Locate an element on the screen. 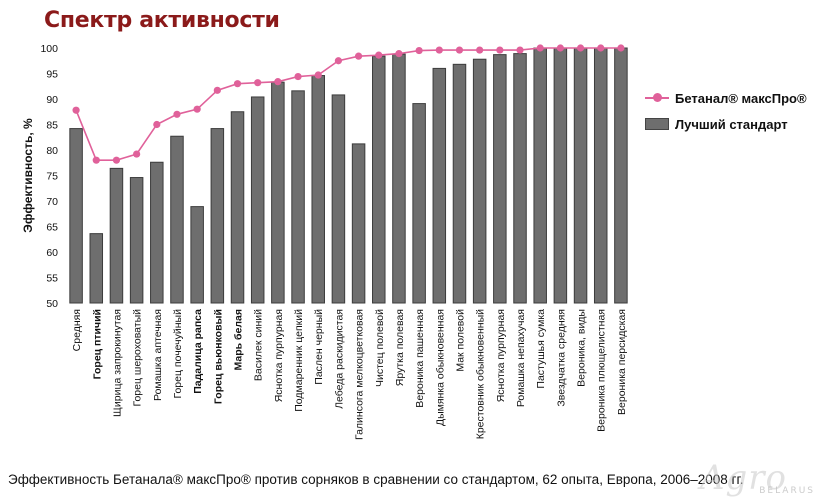 The width and height of the screenshot is (829, 503). x-tick-label: Горец шероховатый is located at coordinates (138, 358).